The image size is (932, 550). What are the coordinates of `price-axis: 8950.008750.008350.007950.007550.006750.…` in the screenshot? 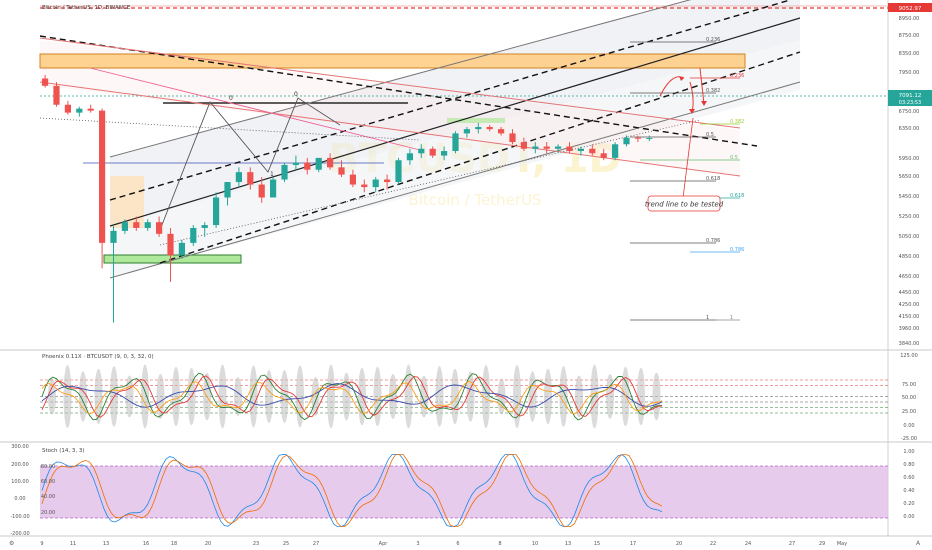 It's located at (909, 181).